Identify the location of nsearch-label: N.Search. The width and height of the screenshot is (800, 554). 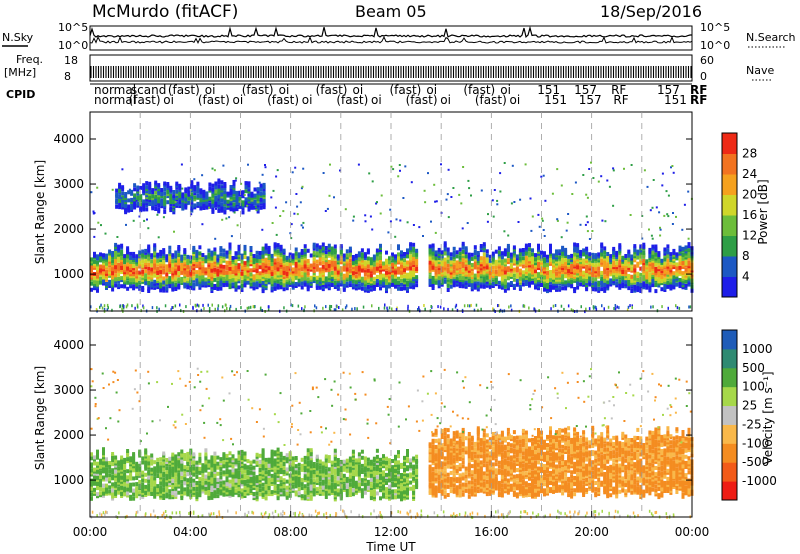
(771, 37).